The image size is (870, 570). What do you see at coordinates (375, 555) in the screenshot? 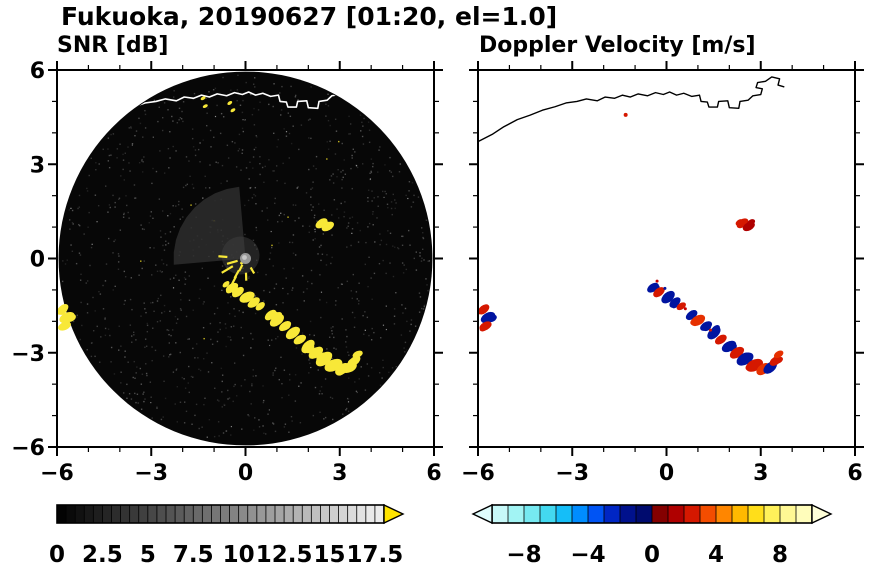
I see `svg-text: 17.5` at bounding box center [375, 555].